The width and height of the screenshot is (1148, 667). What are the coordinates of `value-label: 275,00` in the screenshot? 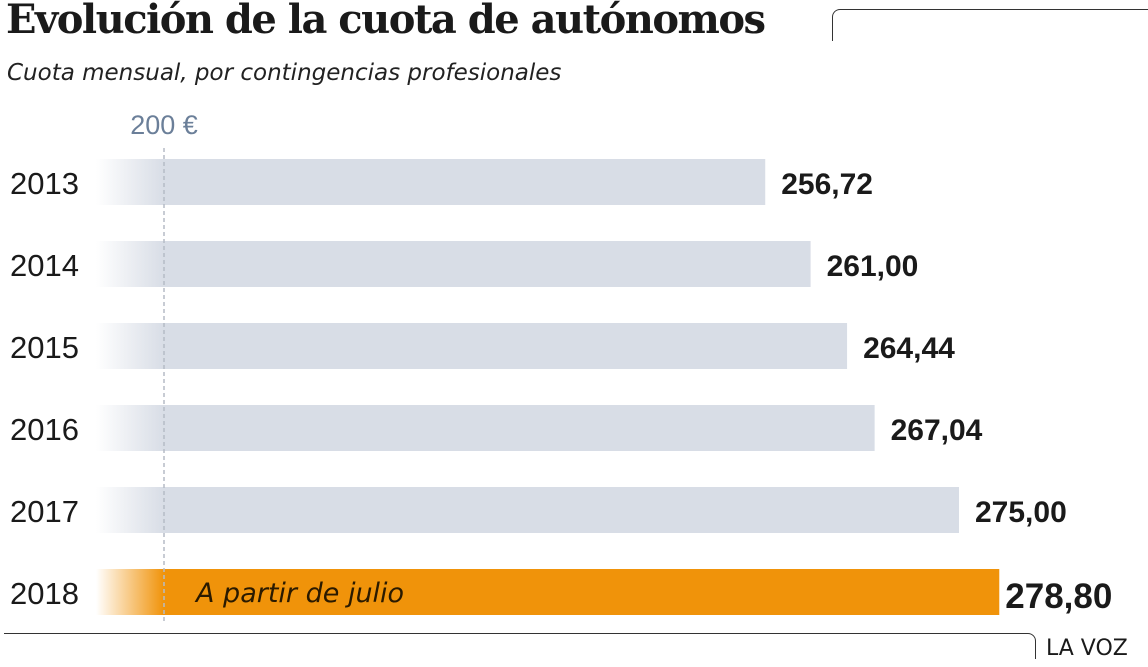 It's located at (1021, 512).